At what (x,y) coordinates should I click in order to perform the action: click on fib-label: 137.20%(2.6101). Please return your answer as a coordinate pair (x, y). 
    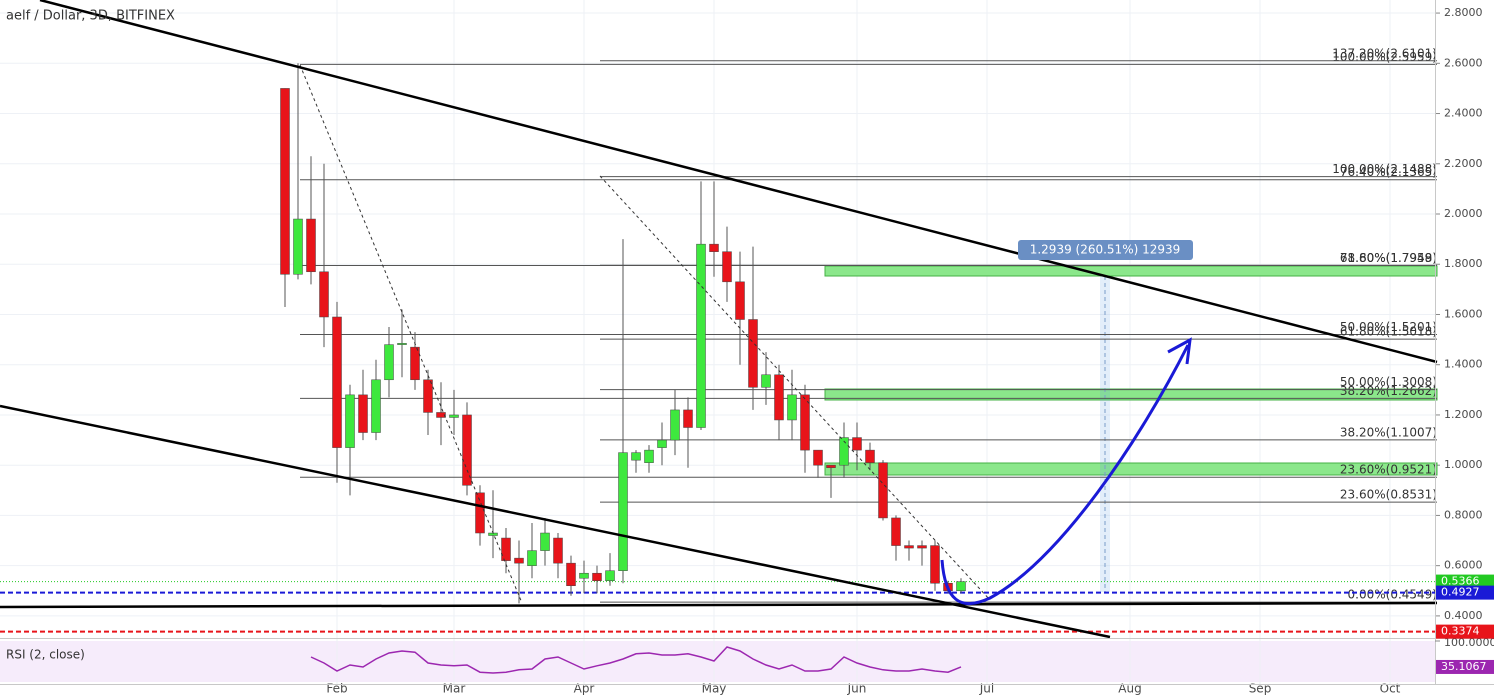
    Looking at the image, I should click on (1384, 53).